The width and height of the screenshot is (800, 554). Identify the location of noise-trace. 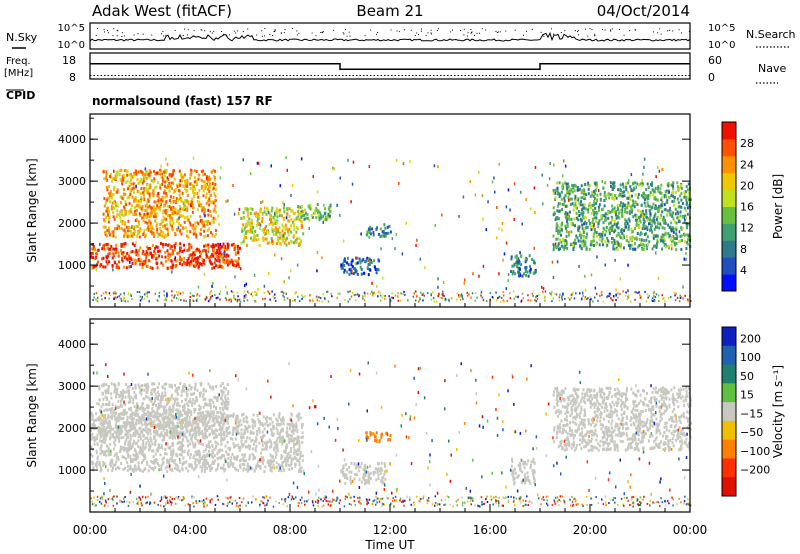
(390, 35).